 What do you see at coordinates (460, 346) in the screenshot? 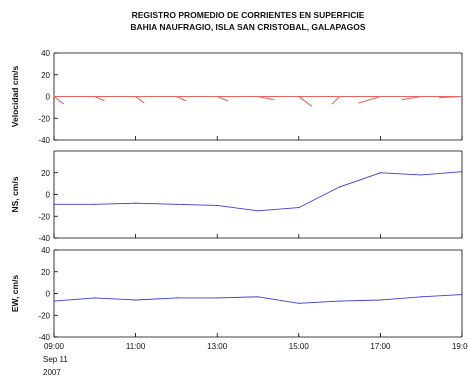
I see `x-tick-label: 19:00` at bounding box center [460, 346].